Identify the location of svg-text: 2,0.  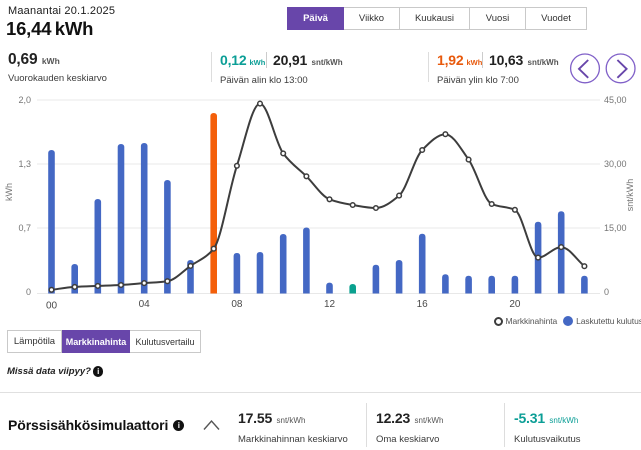
(24, 100).